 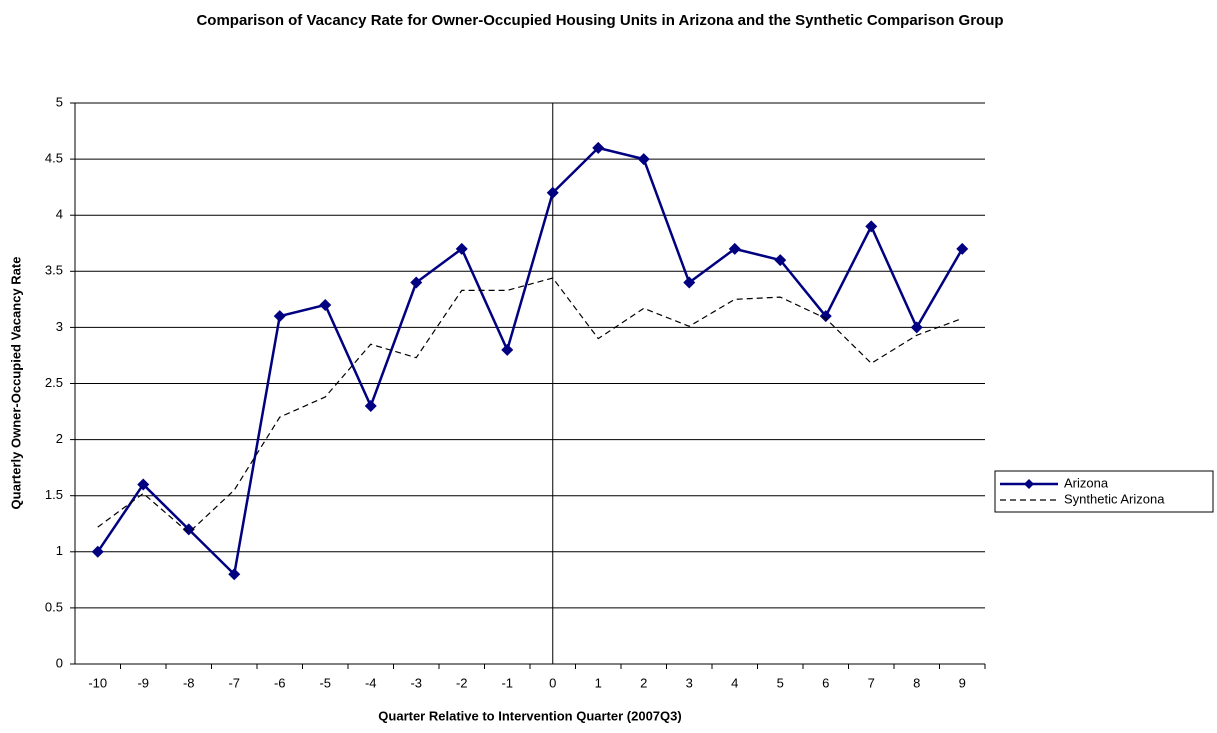 I want to click on x-tick-label: -5, so click(x=325, y=682).